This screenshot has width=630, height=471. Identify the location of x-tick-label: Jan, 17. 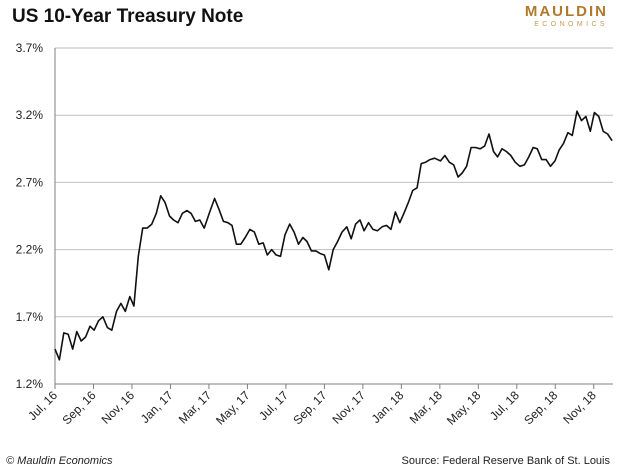
(157, 407).